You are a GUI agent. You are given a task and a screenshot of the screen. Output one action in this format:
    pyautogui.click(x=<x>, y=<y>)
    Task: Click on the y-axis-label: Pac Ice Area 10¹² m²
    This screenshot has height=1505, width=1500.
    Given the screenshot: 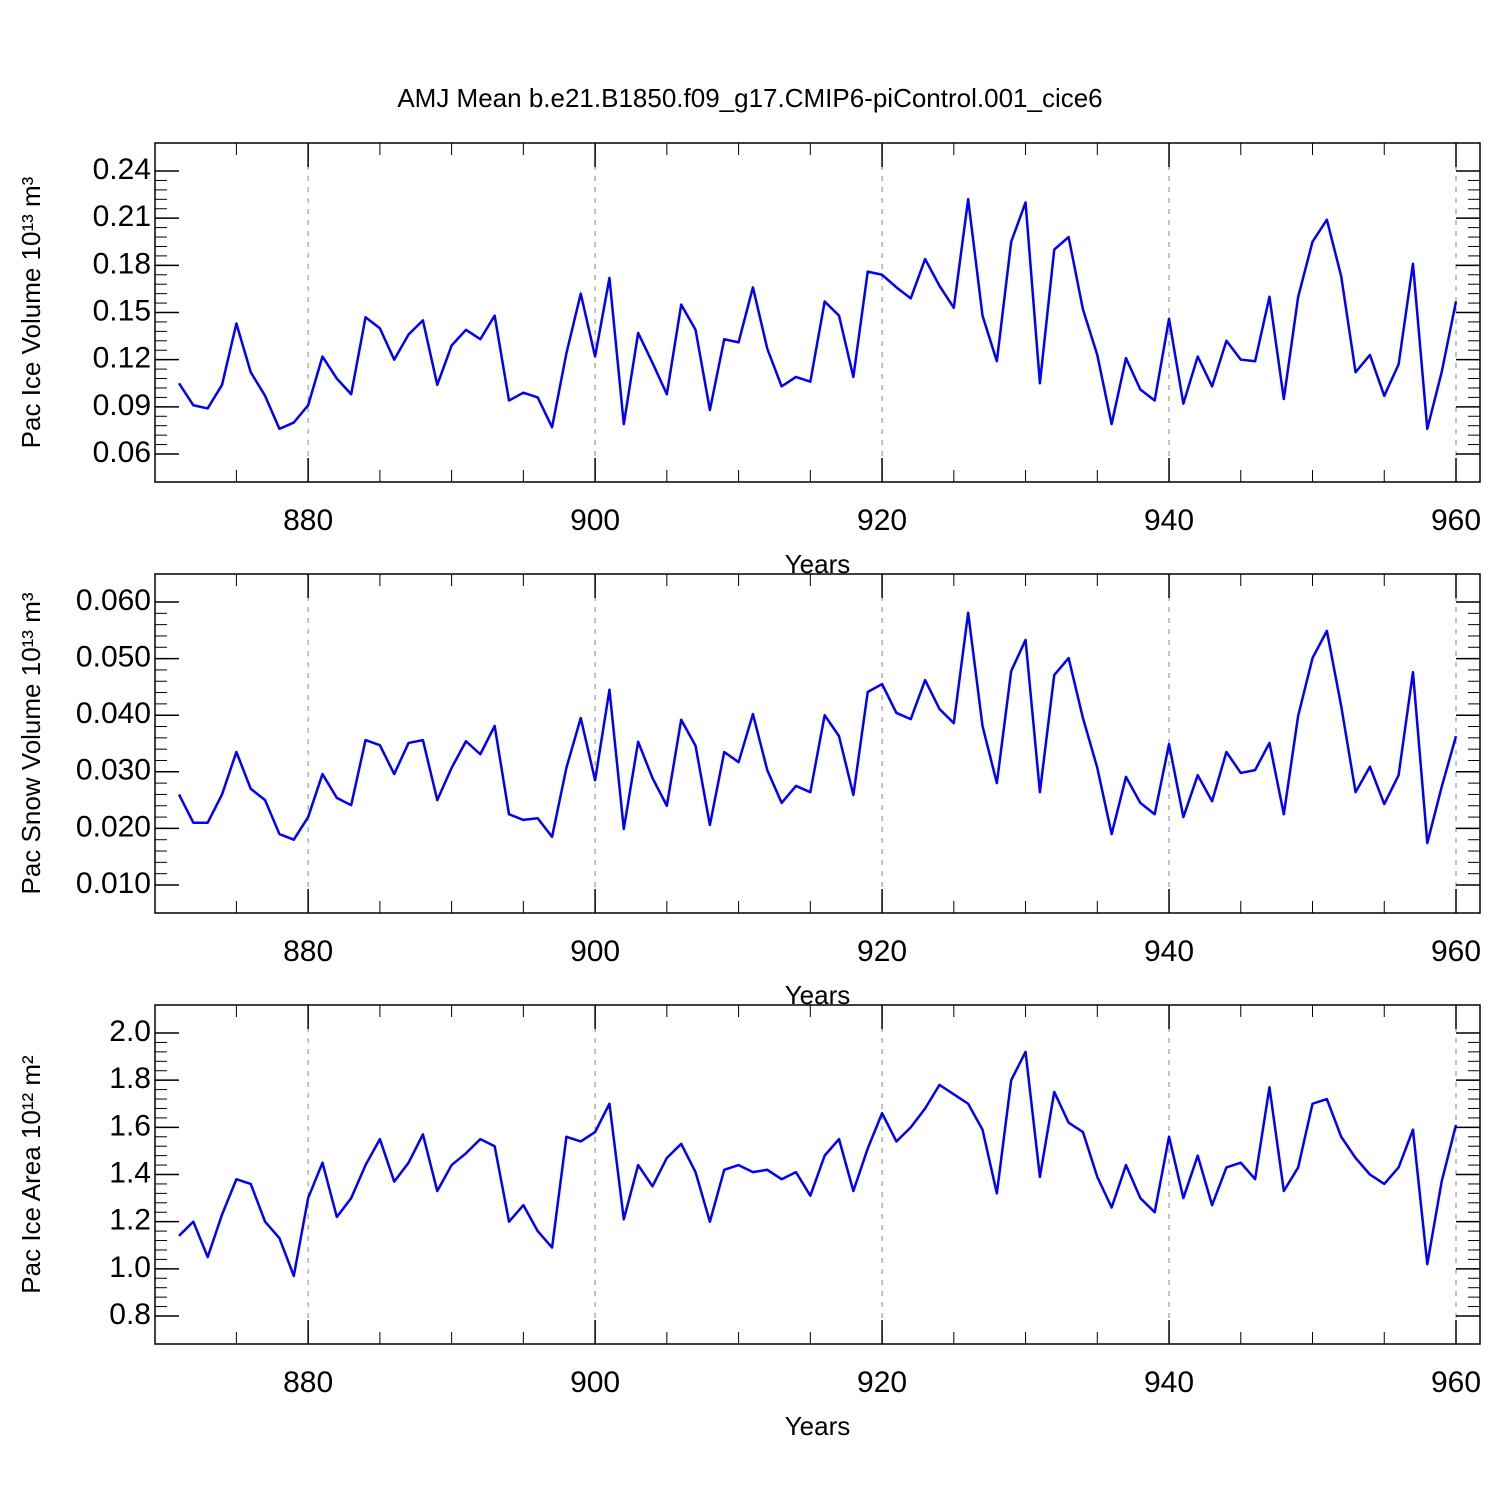 What is the action you would take?
    pyautogui.click(x=31, y=1174)
    